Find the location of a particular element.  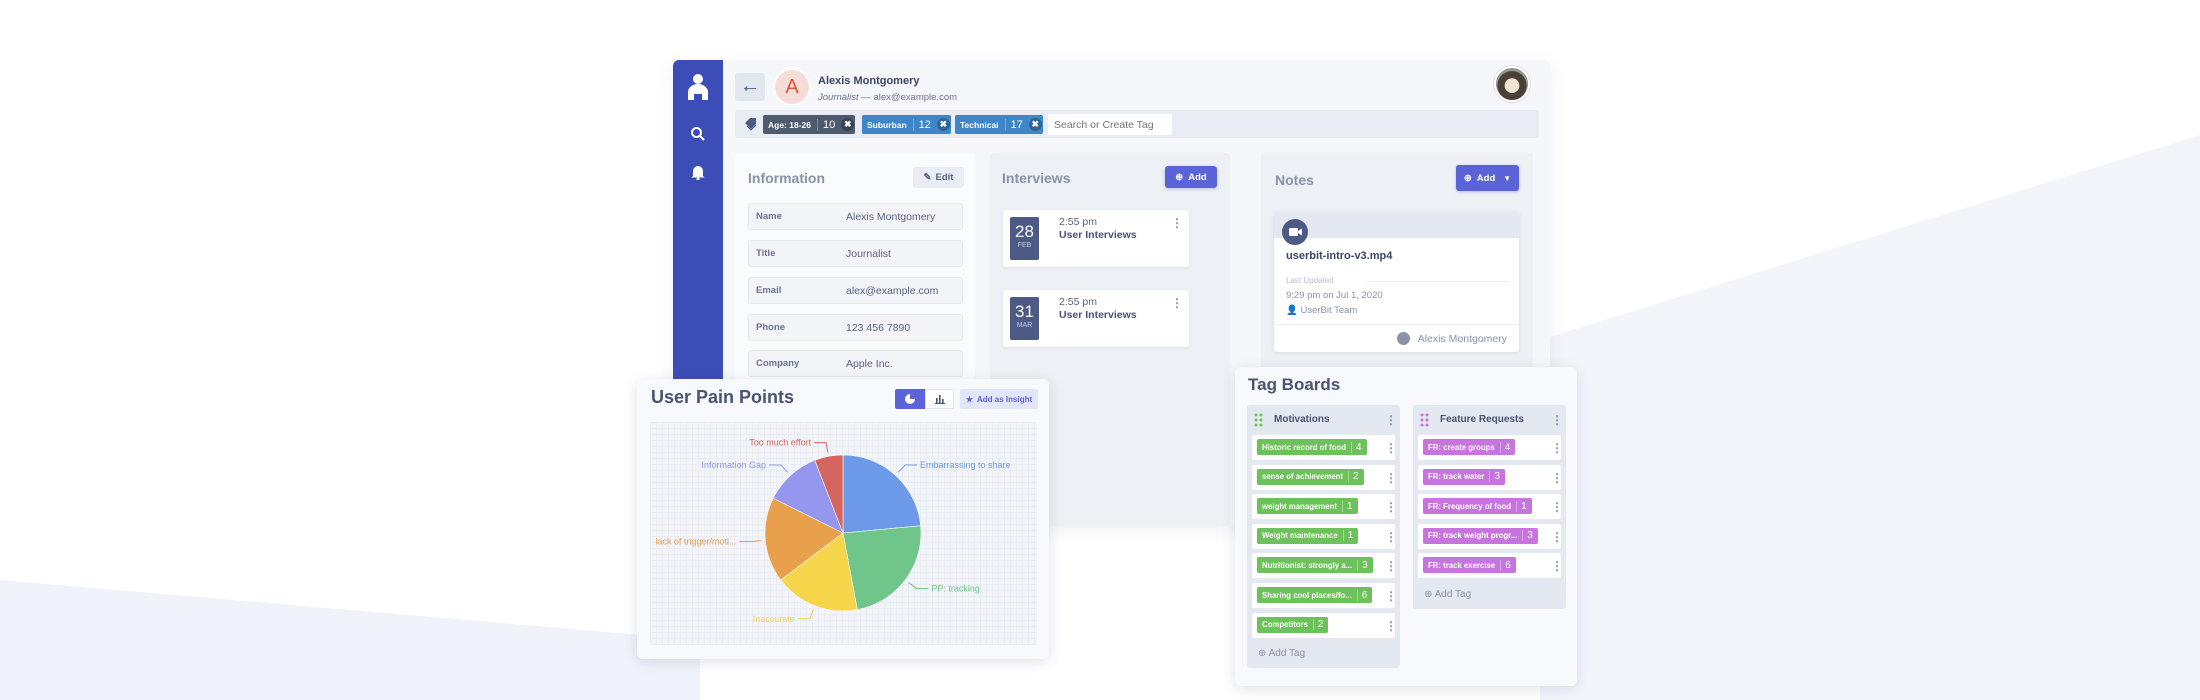

tag-row: FR: track water 3 ⋮ is located at coordinates (1490, 477).